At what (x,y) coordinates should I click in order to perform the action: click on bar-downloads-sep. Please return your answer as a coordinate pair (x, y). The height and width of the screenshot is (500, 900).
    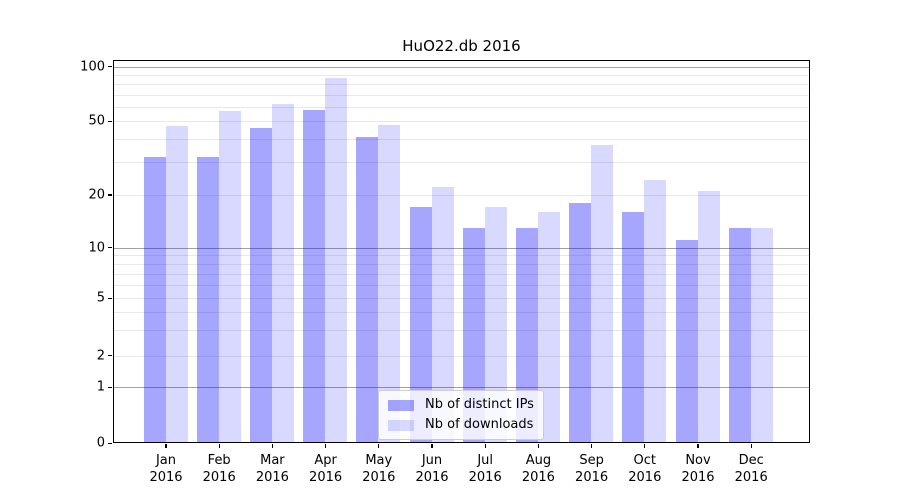
    Looking at the image, I should click on (602, 294).